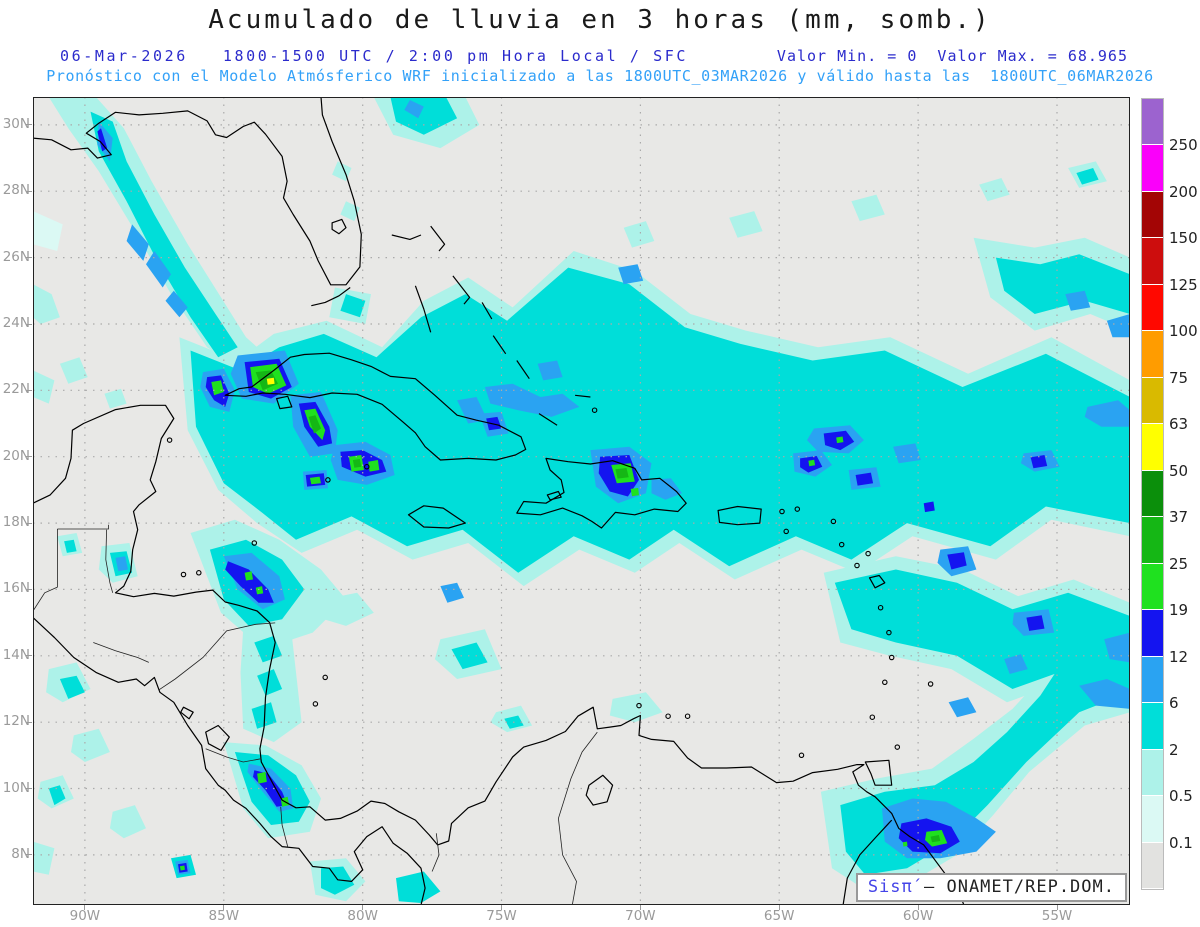 The image size is (1200, 927). Describe the element at coordinates (1179, 517) in the screenshot. I see `colorbar-tick-label: 37` at that location.